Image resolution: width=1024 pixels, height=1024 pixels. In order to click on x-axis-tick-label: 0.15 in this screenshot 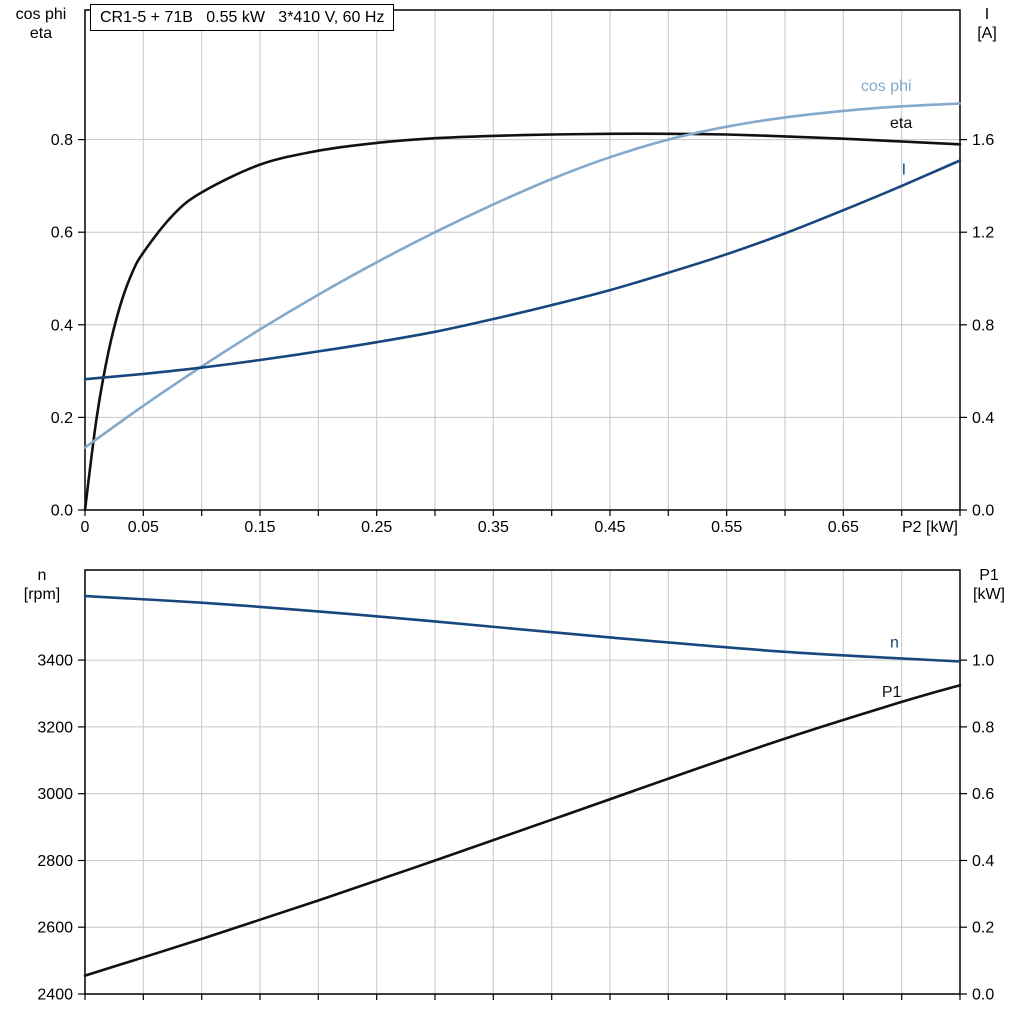, I will do `click(259, 527)`.